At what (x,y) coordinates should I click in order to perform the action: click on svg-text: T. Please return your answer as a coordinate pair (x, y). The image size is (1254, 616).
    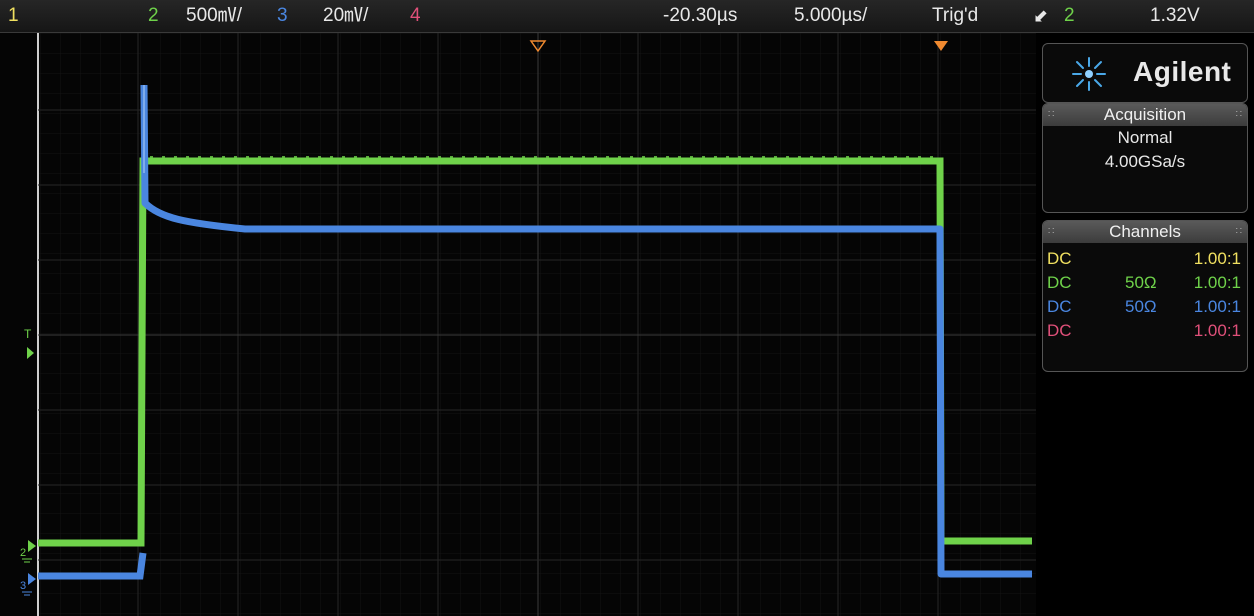
    Looking at the image, I should click on (28, 334).